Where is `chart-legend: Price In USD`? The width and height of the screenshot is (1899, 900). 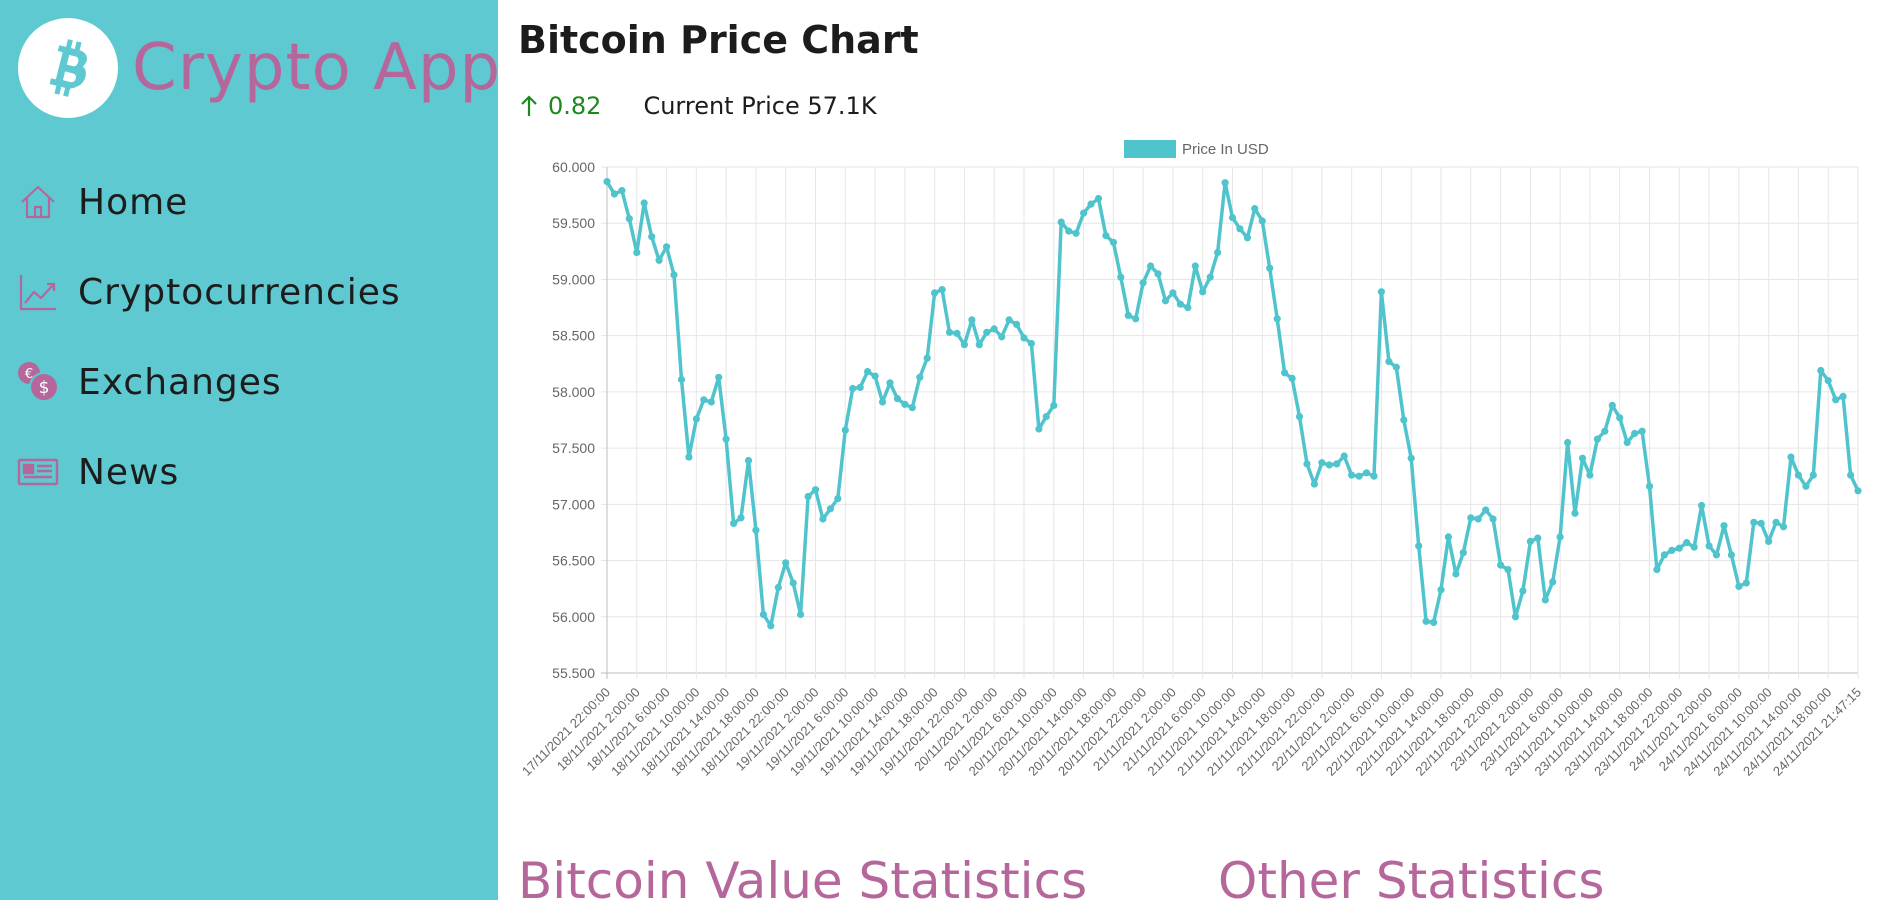
chart-legend: Price In USD is located at coordinates (1196, 149).